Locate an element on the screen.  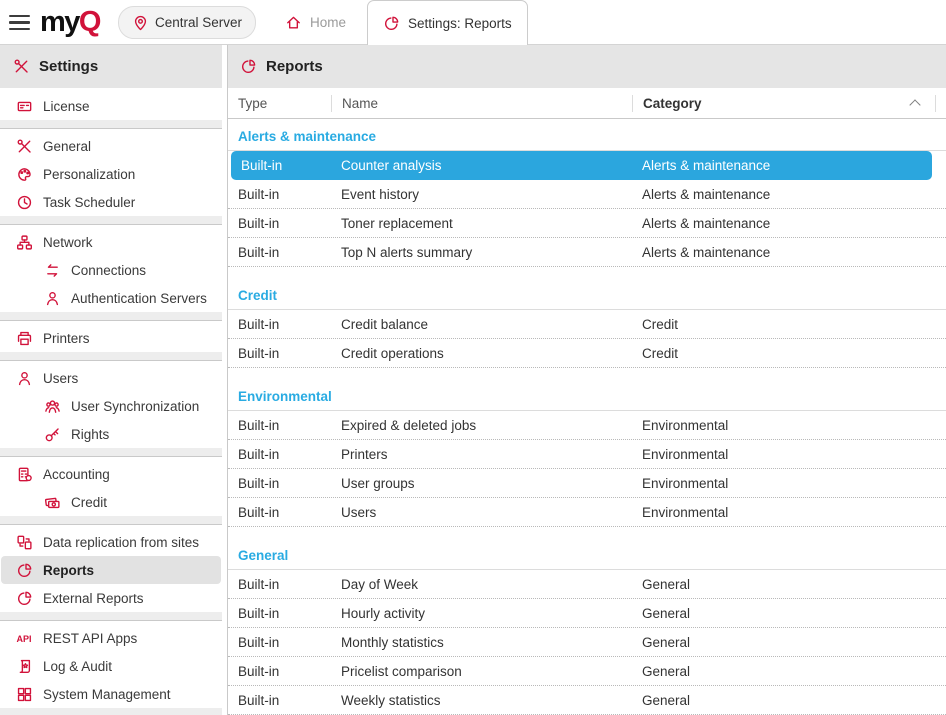
sidebar-item-connections: Connections is located at coordinates (111, 270).